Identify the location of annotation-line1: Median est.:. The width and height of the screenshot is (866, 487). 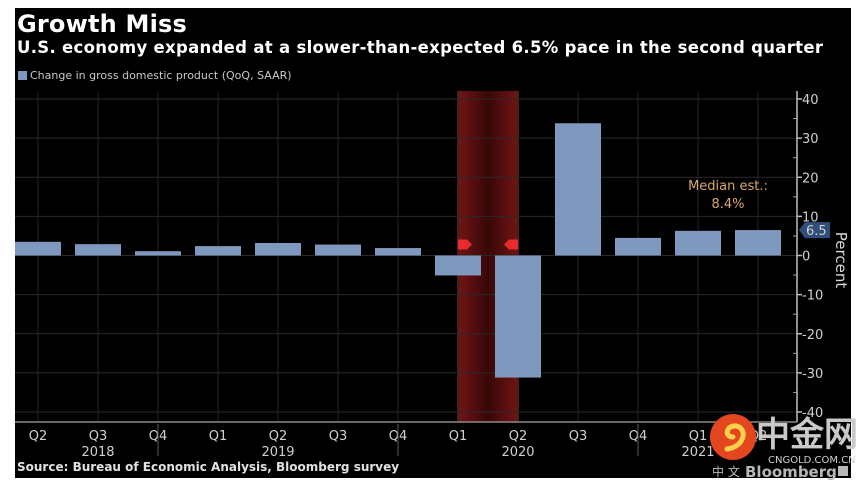
(728, 186).